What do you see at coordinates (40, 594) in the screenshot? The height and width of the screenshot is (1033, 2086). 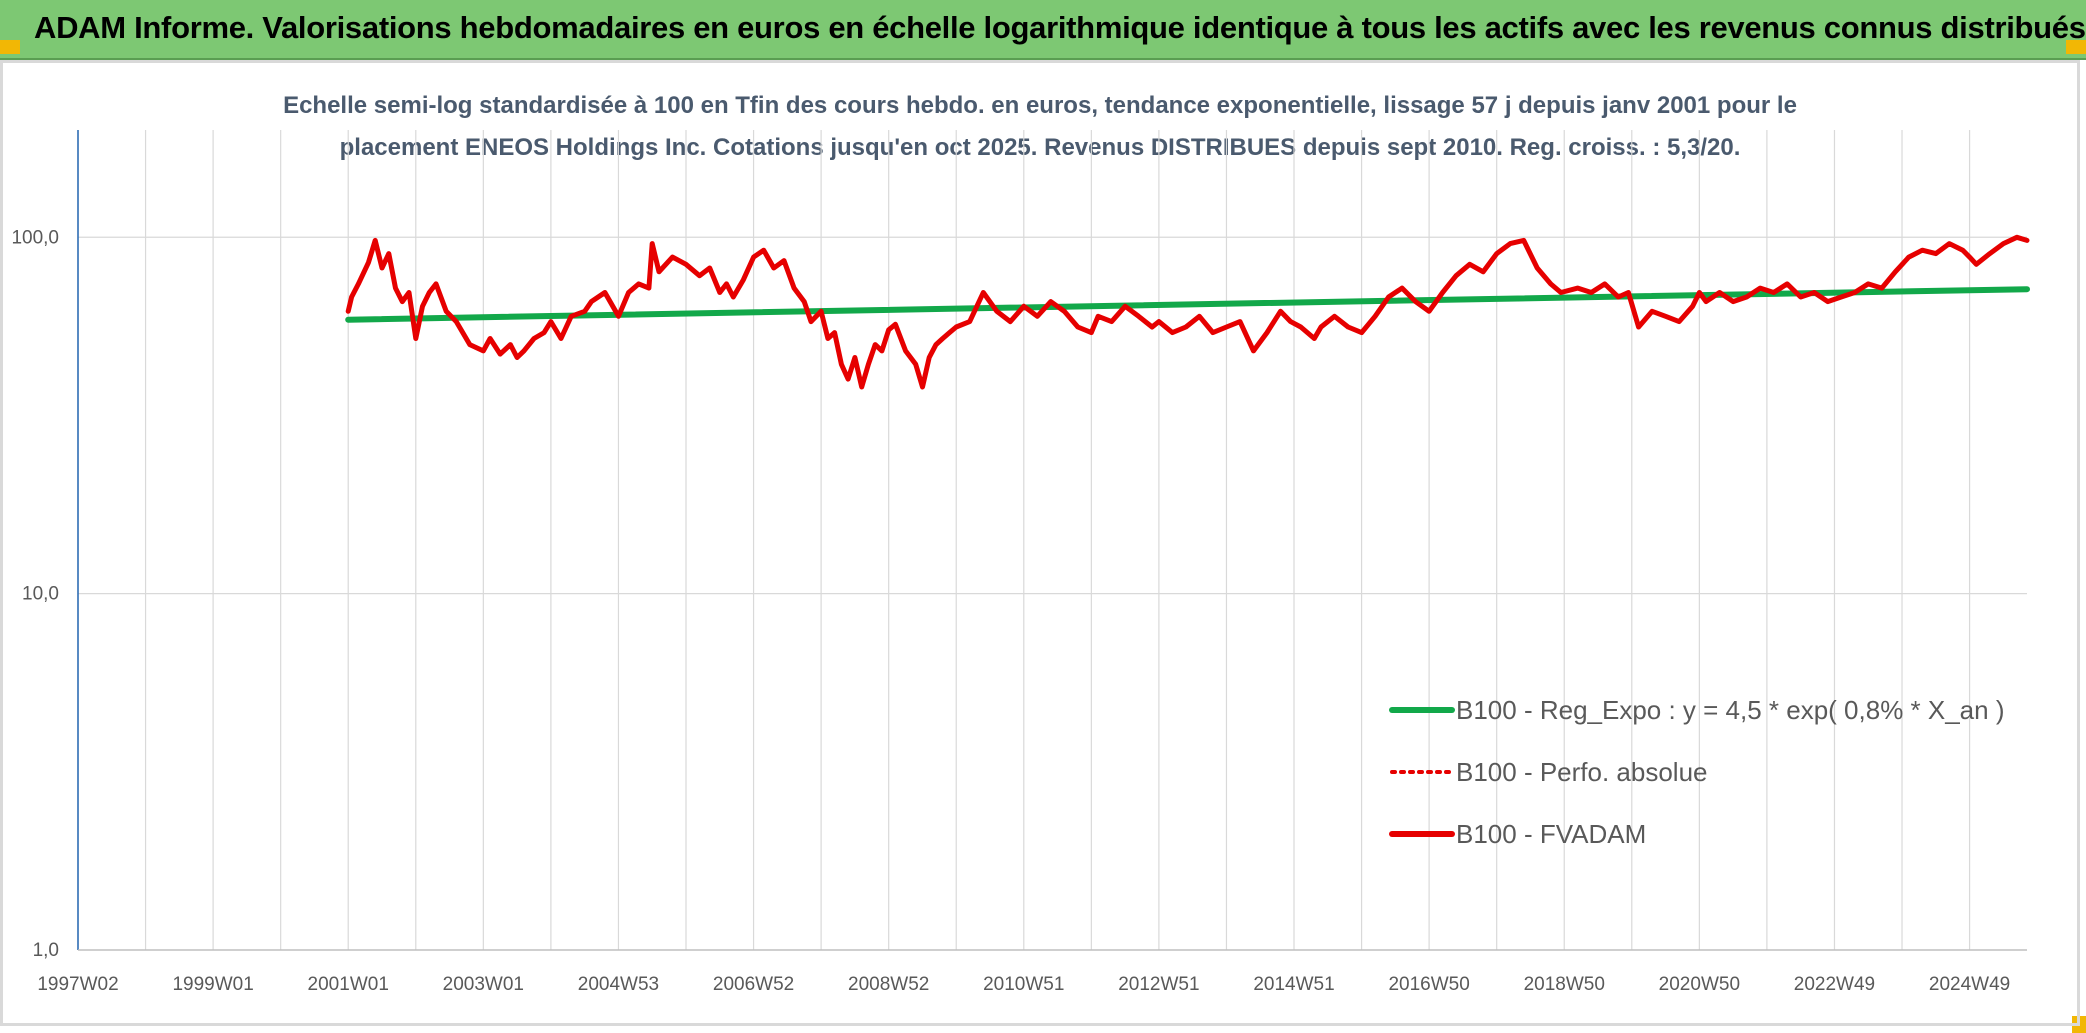 I see `y-tick-label: 10,0` at bounding box center [40, 594].